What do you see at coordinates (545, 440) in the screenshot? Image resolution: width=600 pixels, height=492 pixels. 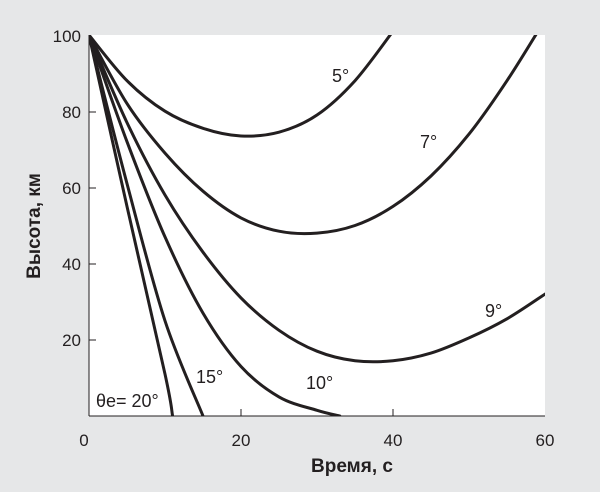 I see `x-tick-label: 60` at bounding box center [545, 440].